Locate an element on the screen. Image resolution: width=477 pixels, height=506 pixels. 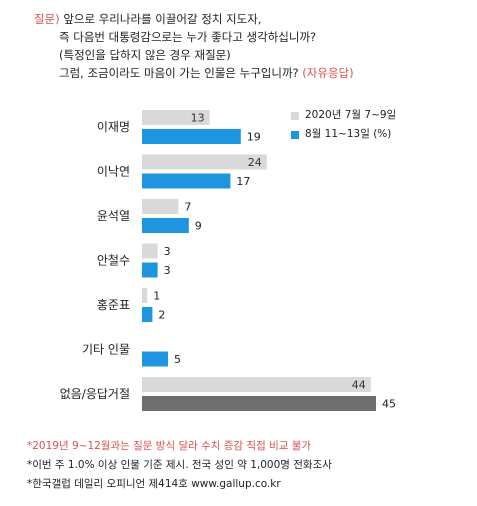
chart-legend: 2020년 7월 7~9일 8월 11~13일 (%) is located at coordinates (343, 125).